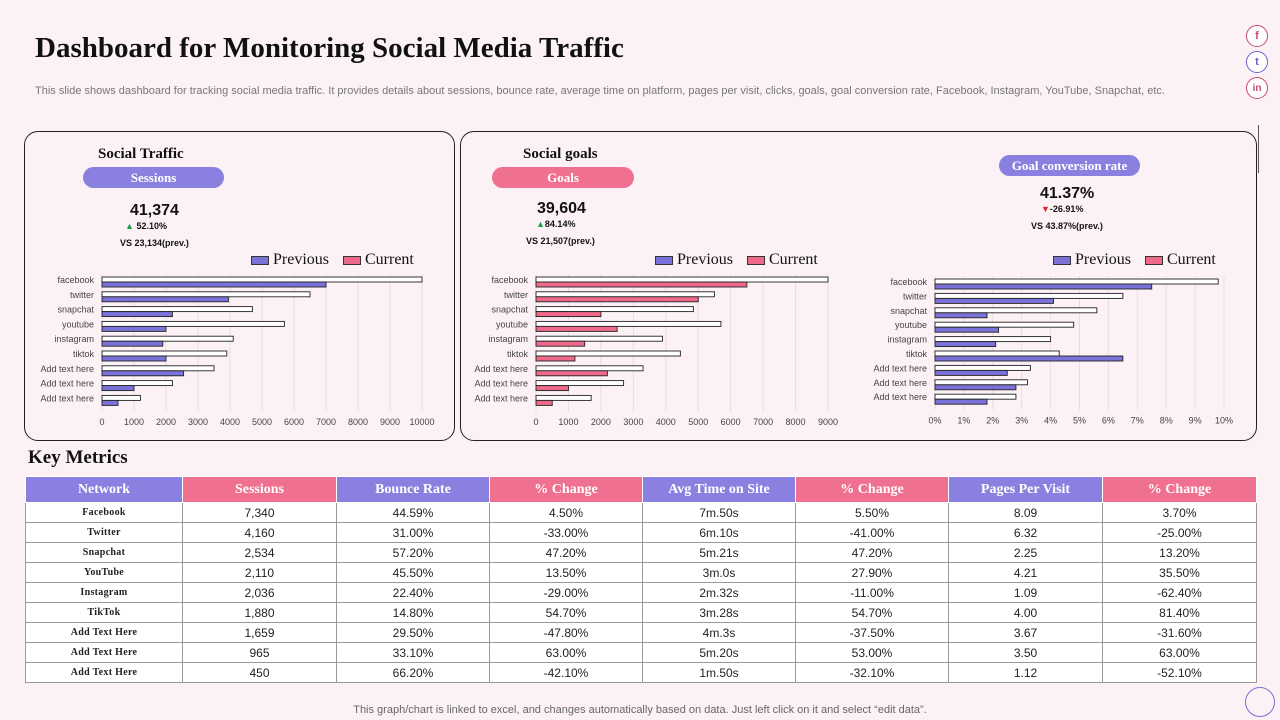 This screenshot has width=1280, height=720. I want to click on table-header-6: Pages Per Visit, so click(1025, 489).